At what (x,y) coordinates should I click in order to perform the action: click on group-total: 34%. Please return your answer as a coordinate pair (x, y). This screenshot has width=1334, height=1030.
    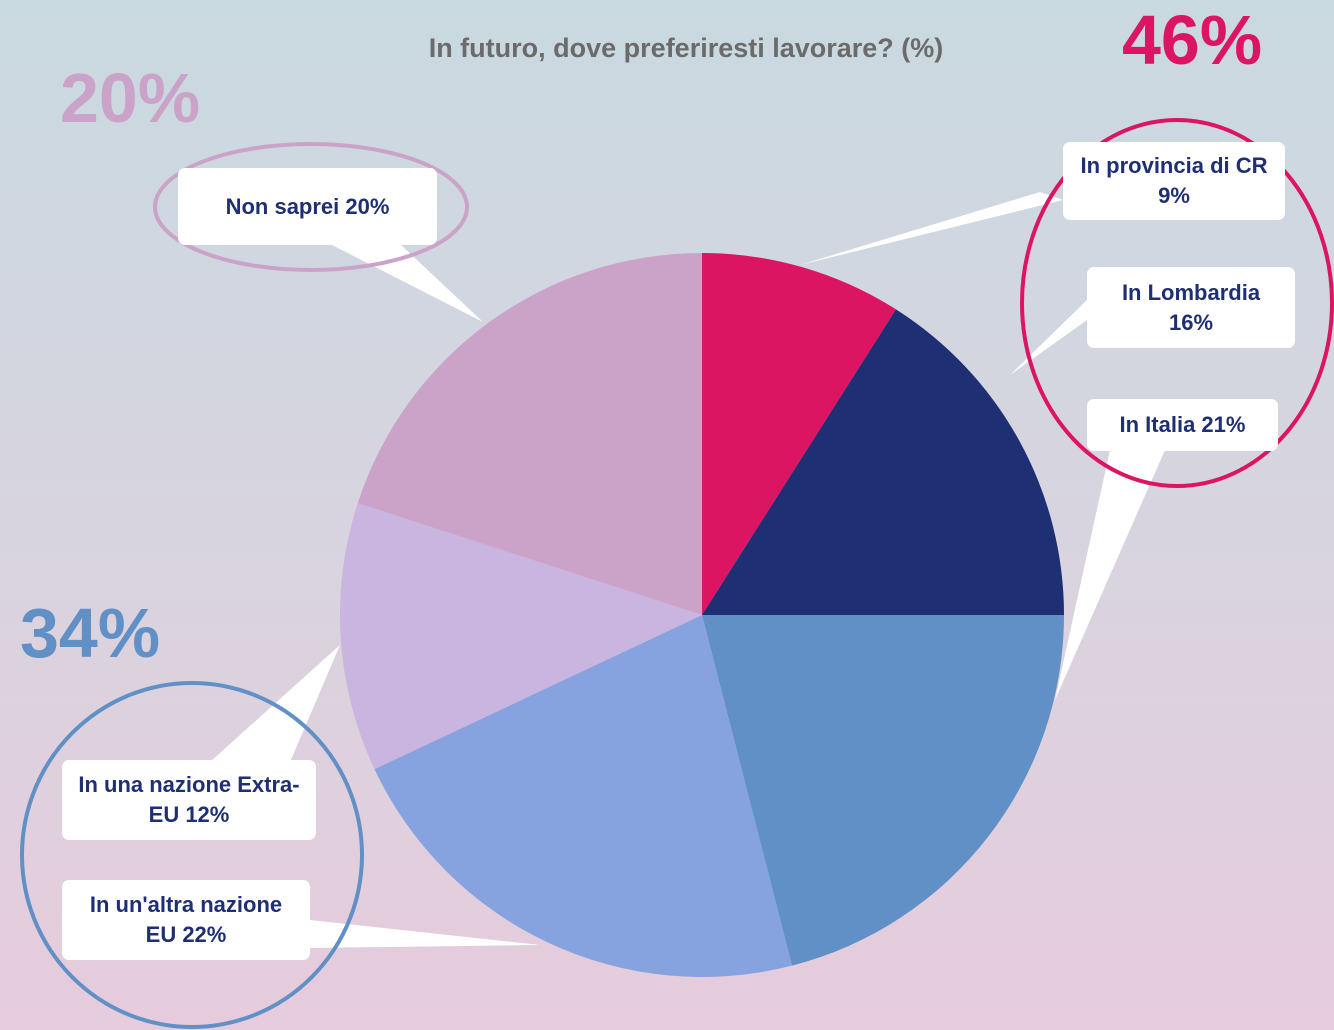
    Looking at the image, I should click on (90, 633).